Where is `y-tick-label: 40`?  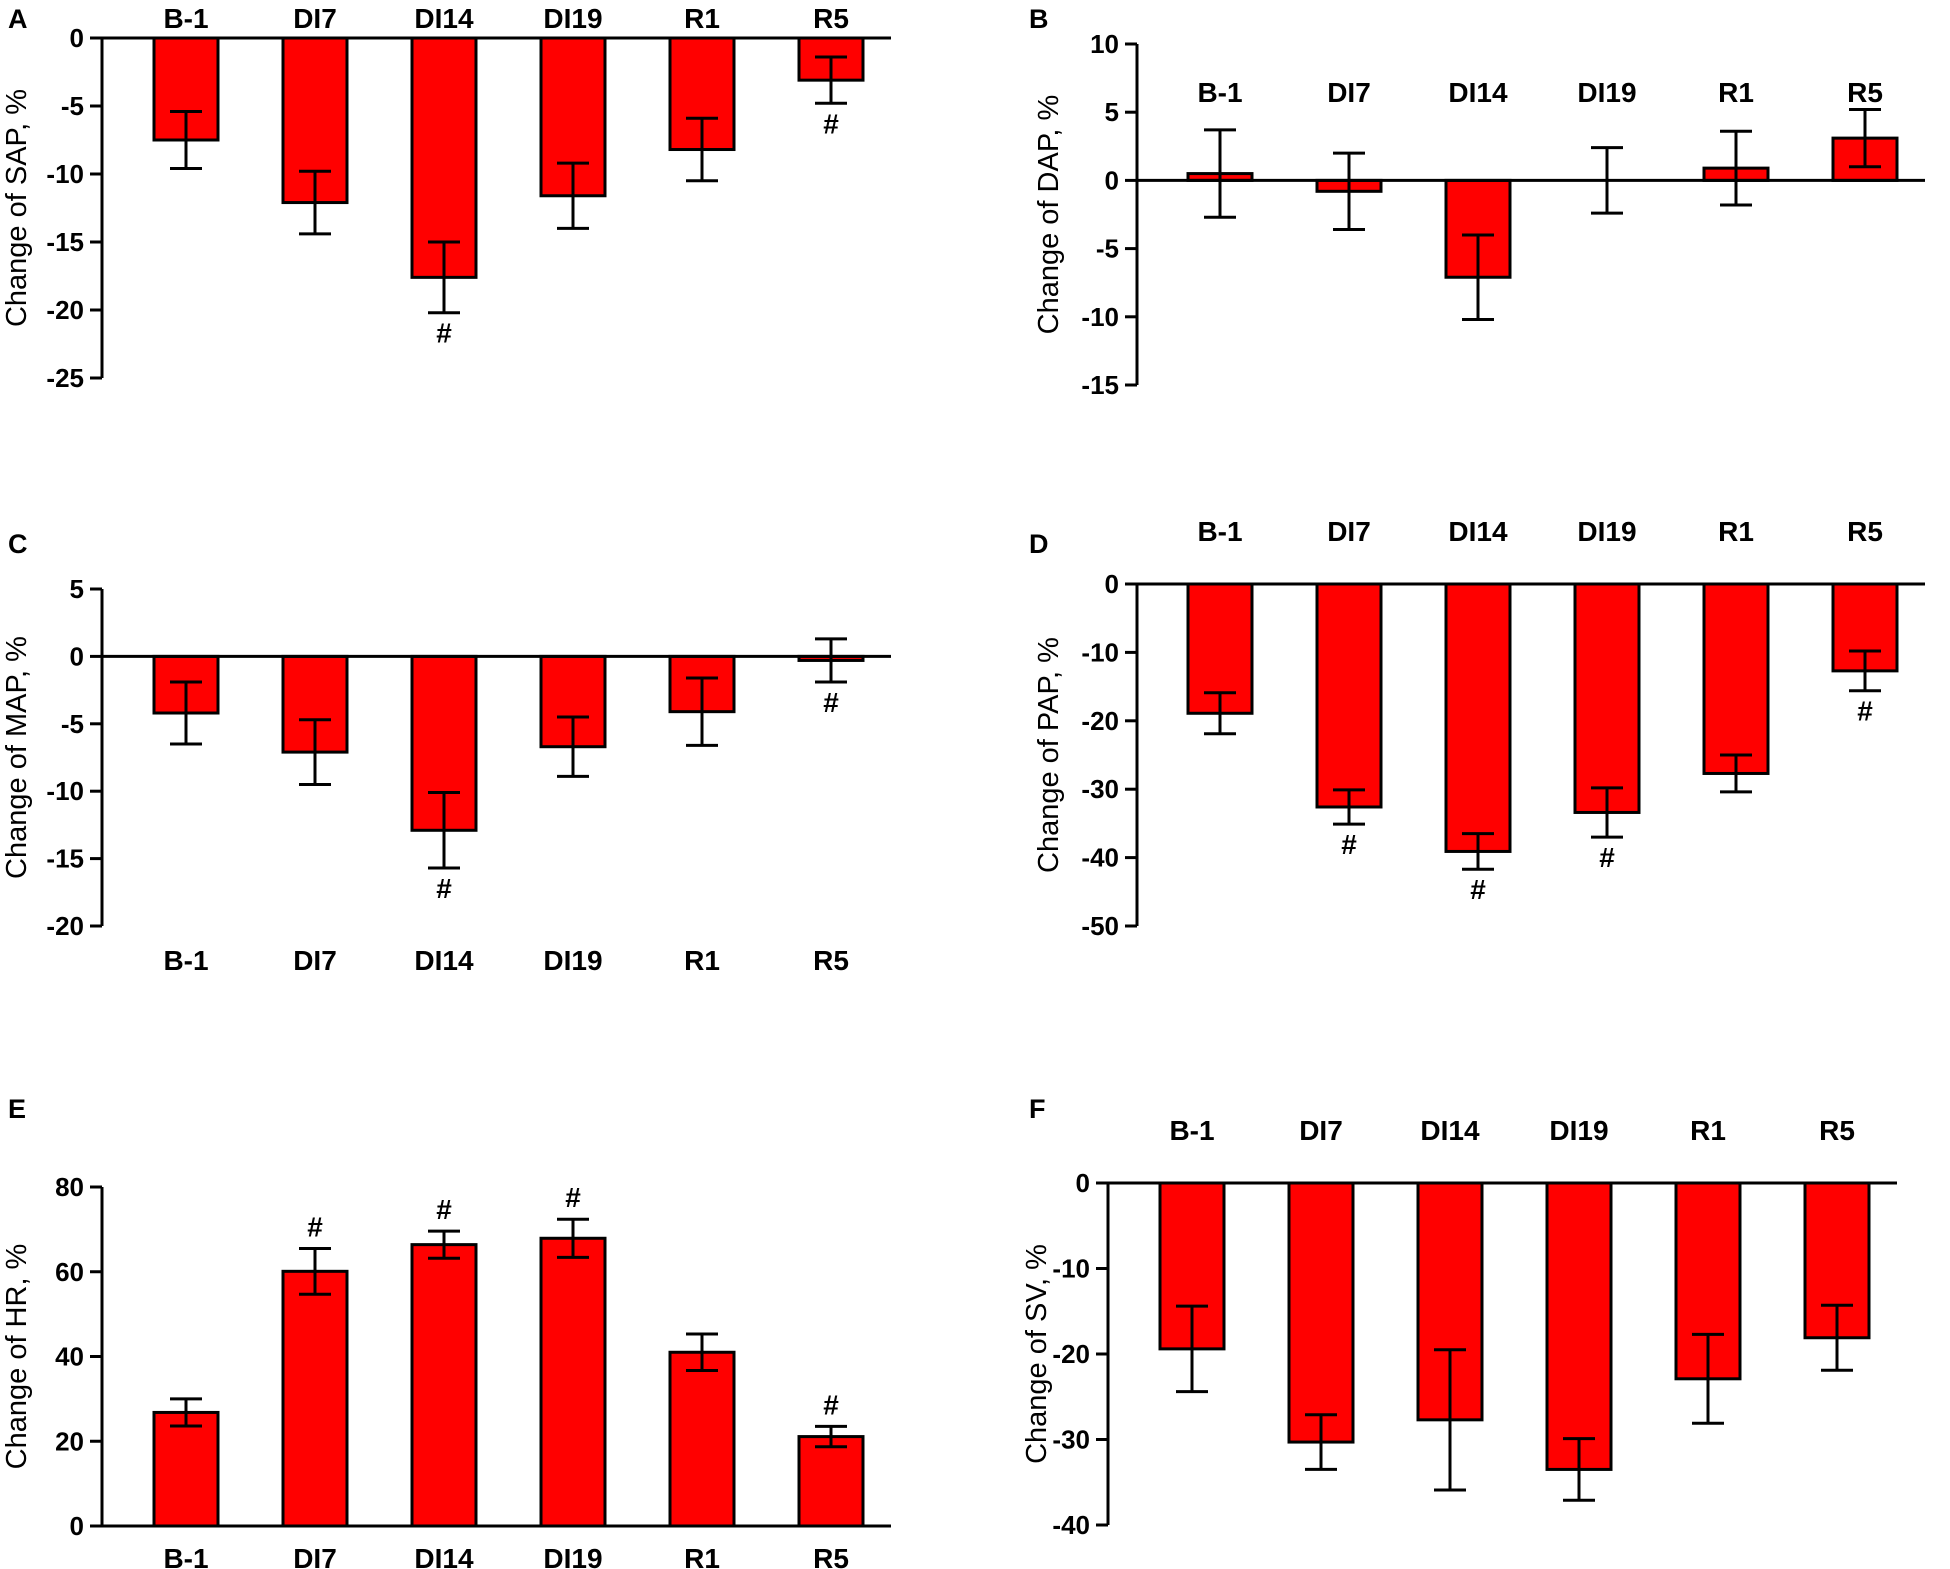 y-tick-label: 40 is located at coordinates (69, 1357).